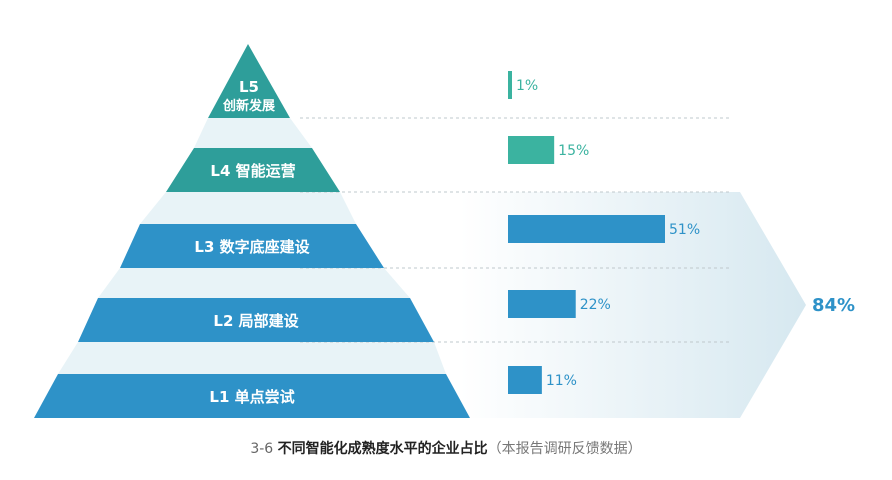 The image size is (892, 480). What do you see at coordinates (561, 381) in the screenshot?
I see `bar-value-label: 11%` at bounding box center [561, 381].